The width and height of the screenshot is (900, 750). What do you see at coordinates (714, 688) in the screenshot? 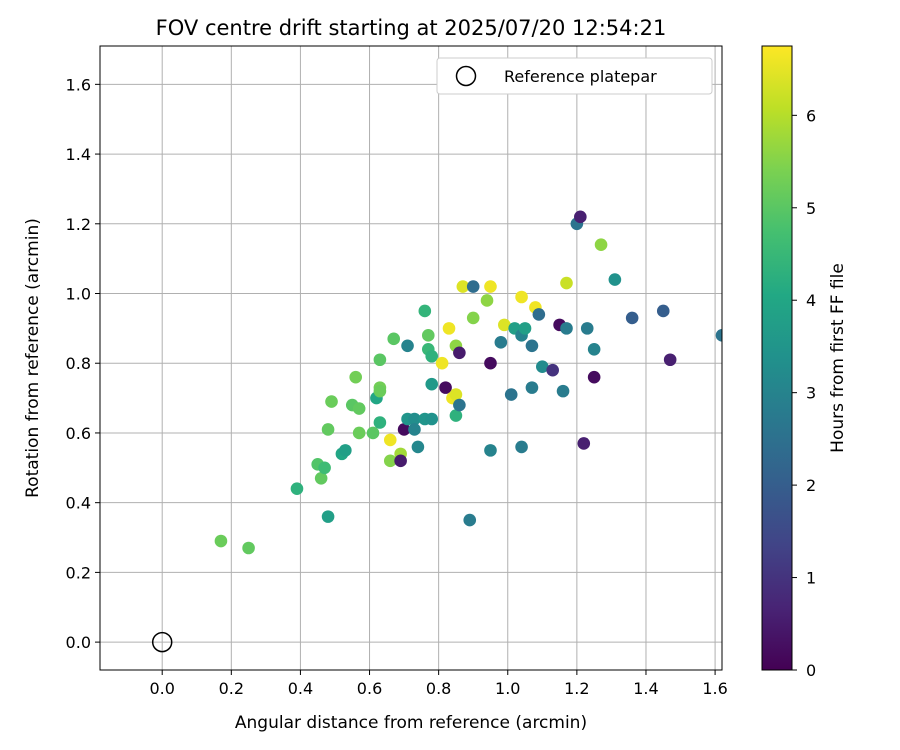
I see `x-tick-label: 1.6` at bounding box center [714, 688].